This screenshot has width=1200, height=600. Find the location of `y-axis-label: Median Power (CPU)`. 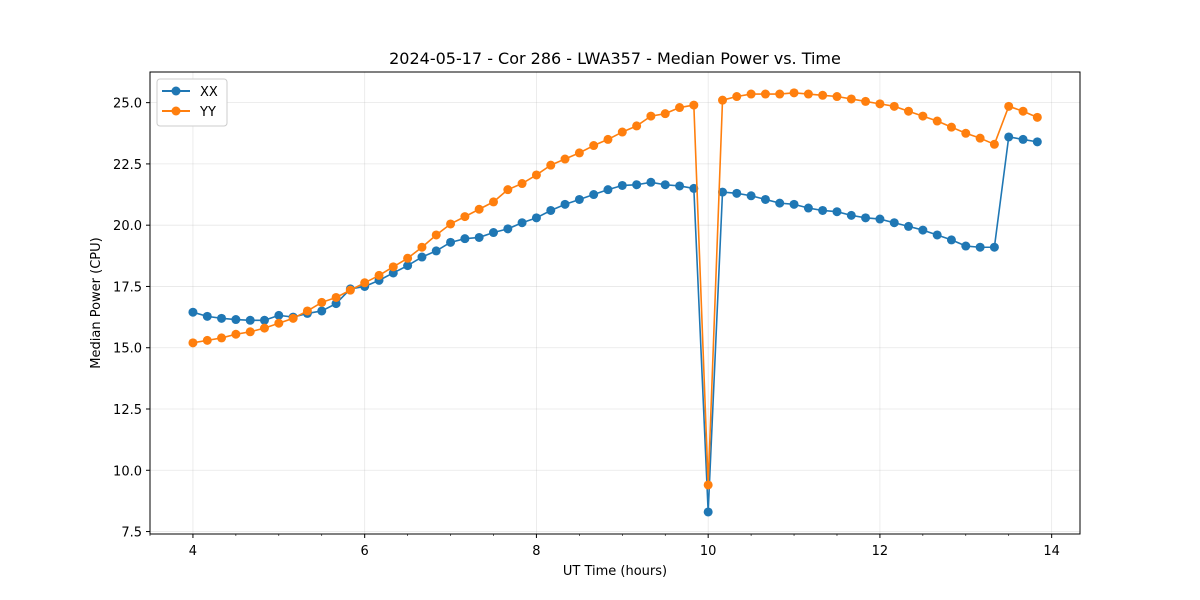

y-axis-label: Median Power (CPU) is located at coordinates (96, 302).